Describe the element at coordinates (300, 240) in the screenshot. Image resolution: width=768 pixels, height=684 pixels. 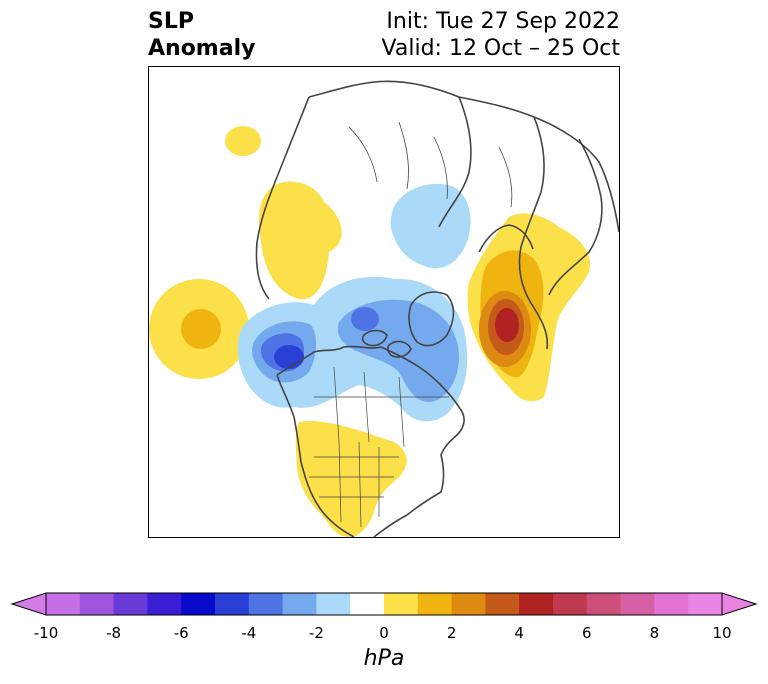
I see `anomaly-siberia-high` at that location.